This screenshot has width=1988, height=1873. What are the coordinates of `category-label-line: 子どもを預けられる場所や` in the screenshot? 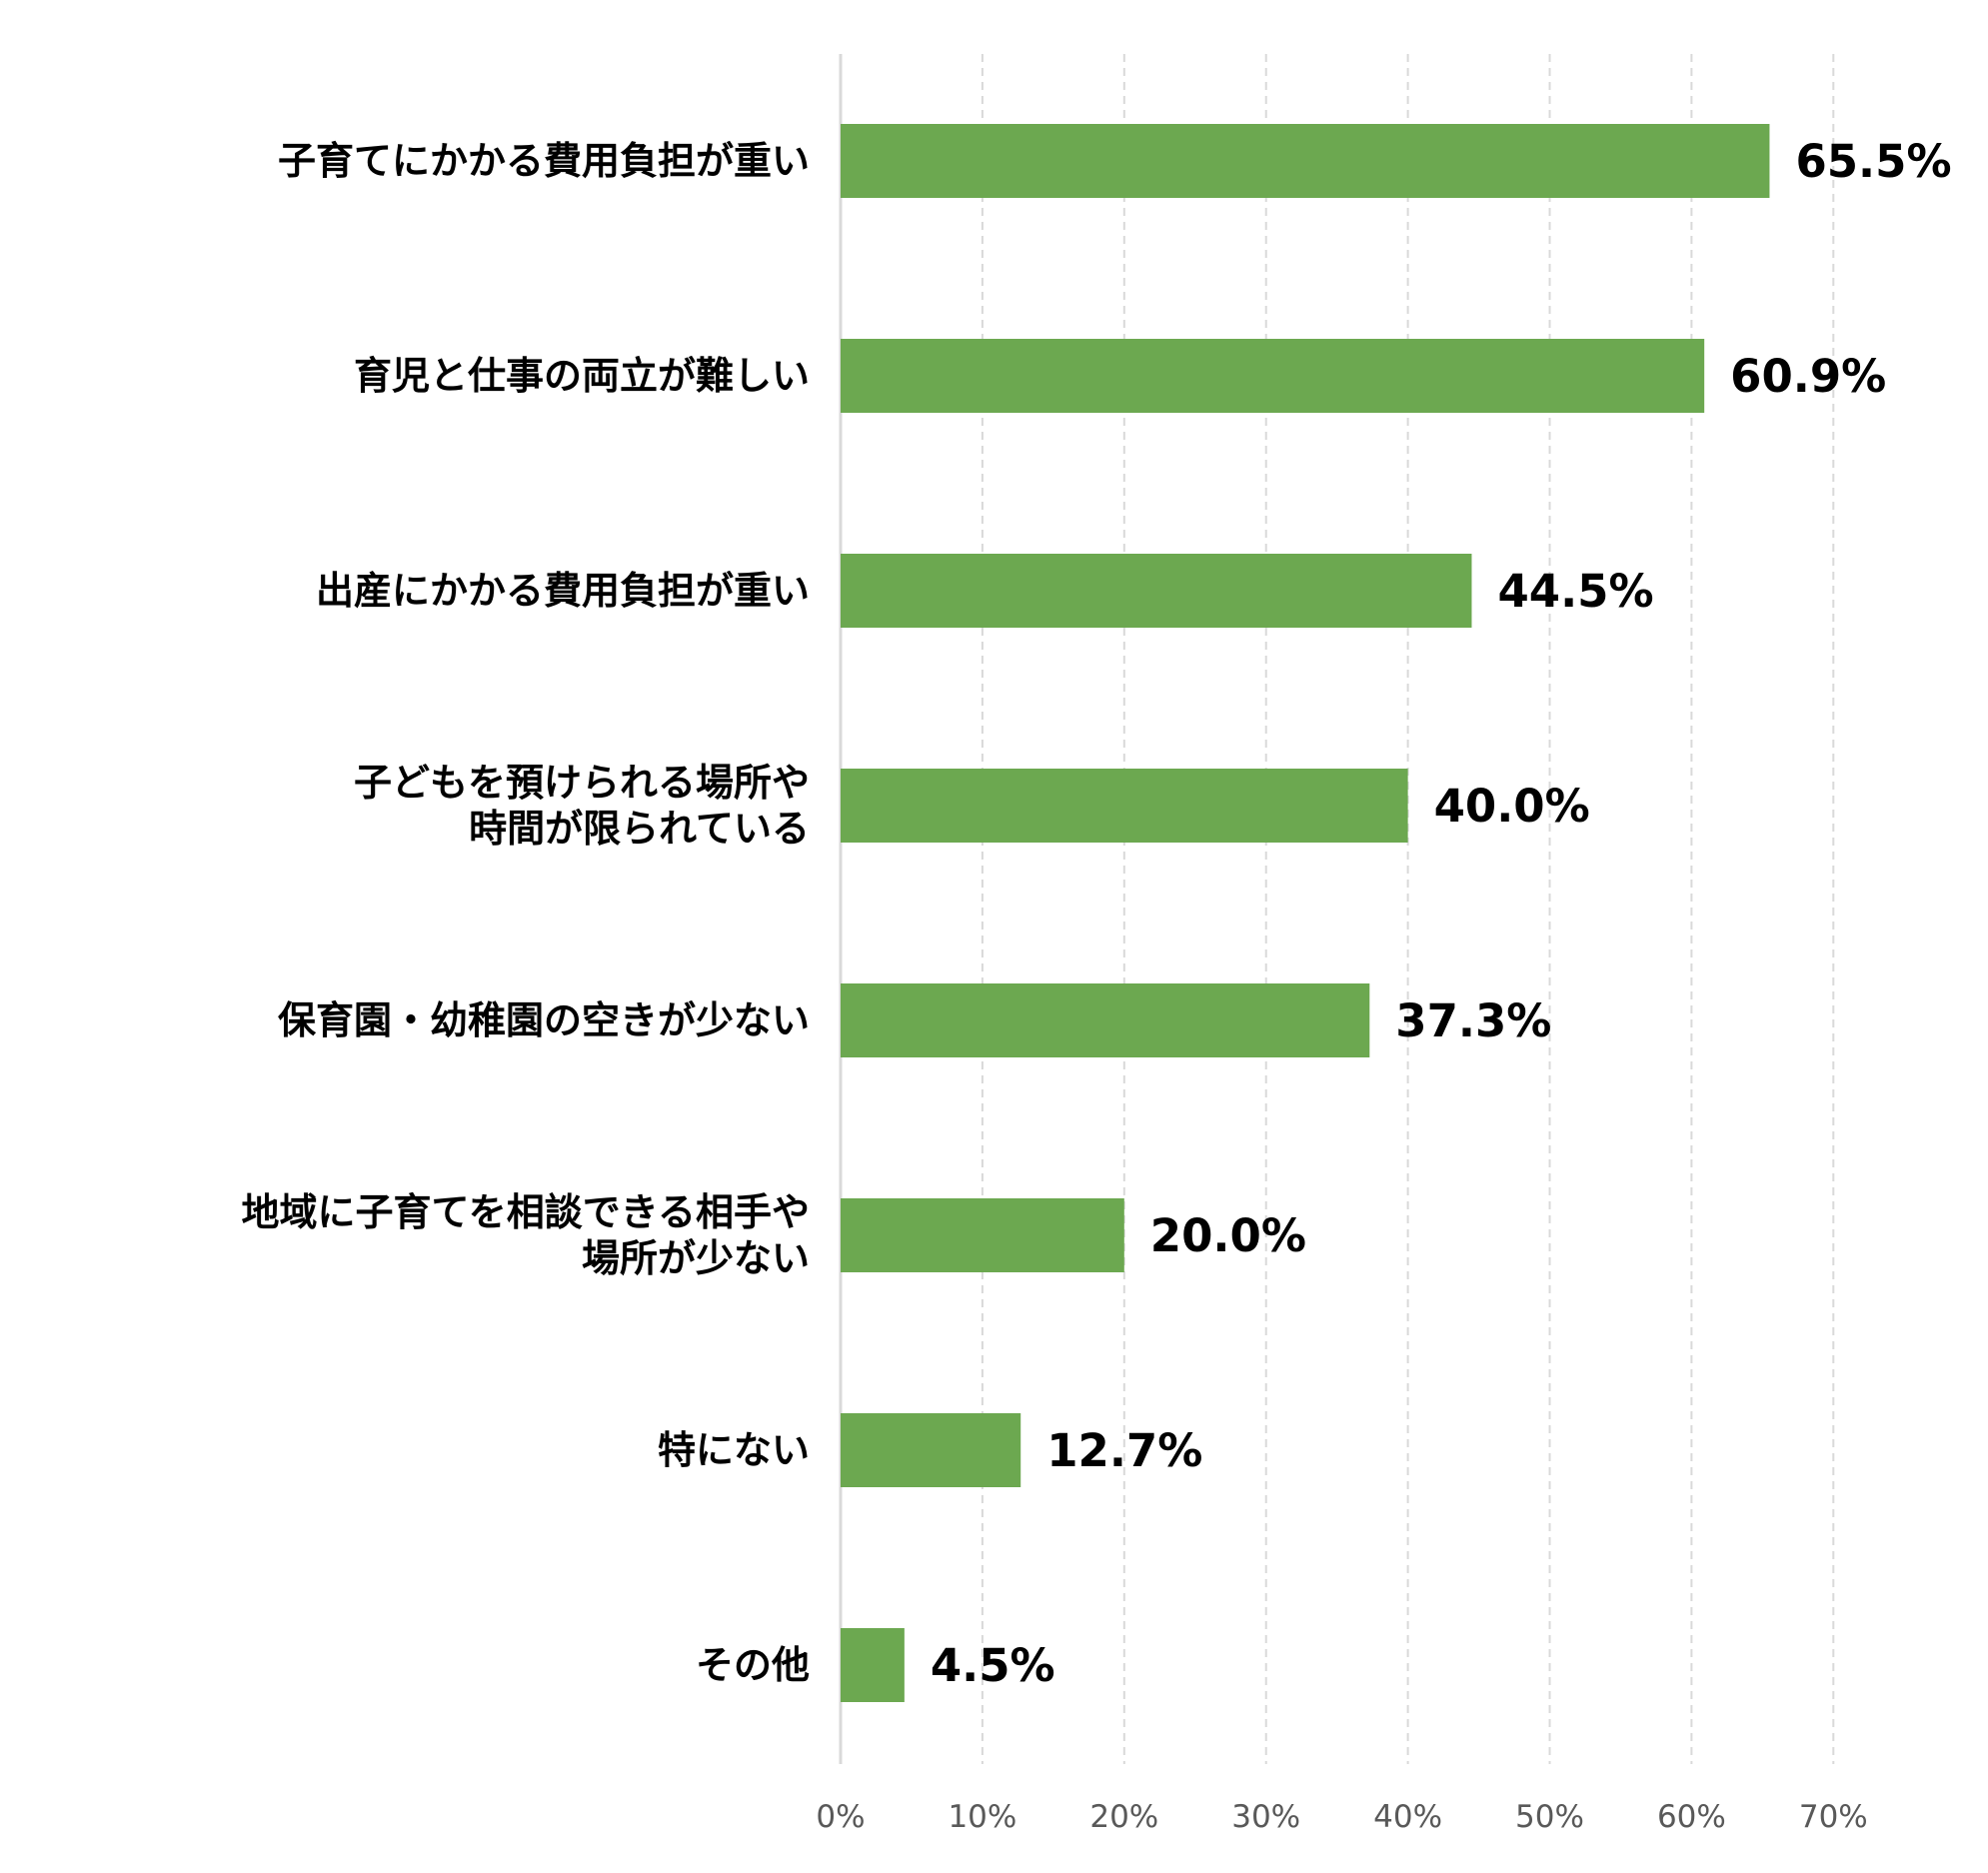 It's located at (582, 783).